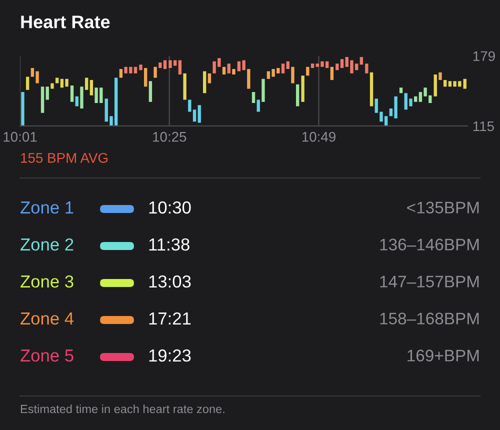 This screenshot has width=500, height=430. Describe the element at coordinates (170, 207) in the screenshot. I see `text: 10:30` at that location.